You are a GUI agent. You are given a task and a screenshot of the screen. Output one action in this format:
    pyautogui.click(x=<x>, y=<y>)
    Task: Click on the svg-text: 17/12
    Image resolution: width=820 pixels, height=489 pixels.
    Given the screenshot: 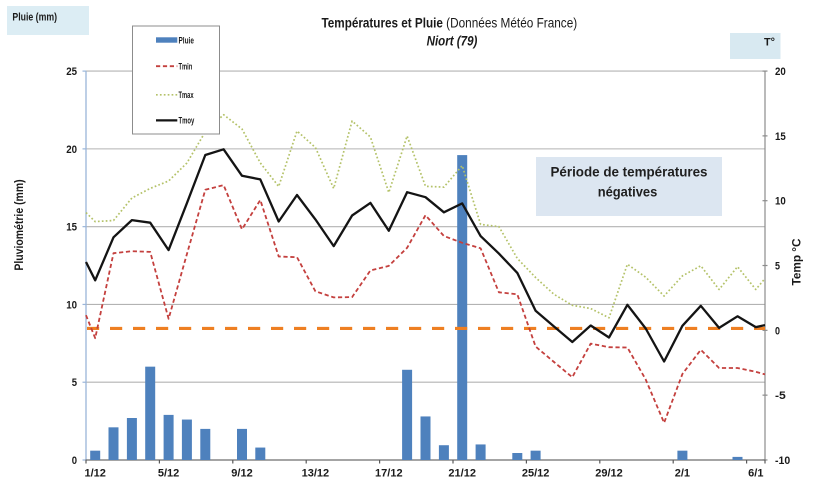 What is the action you would take?
    pyautogui.click(x=389, y=474)
    